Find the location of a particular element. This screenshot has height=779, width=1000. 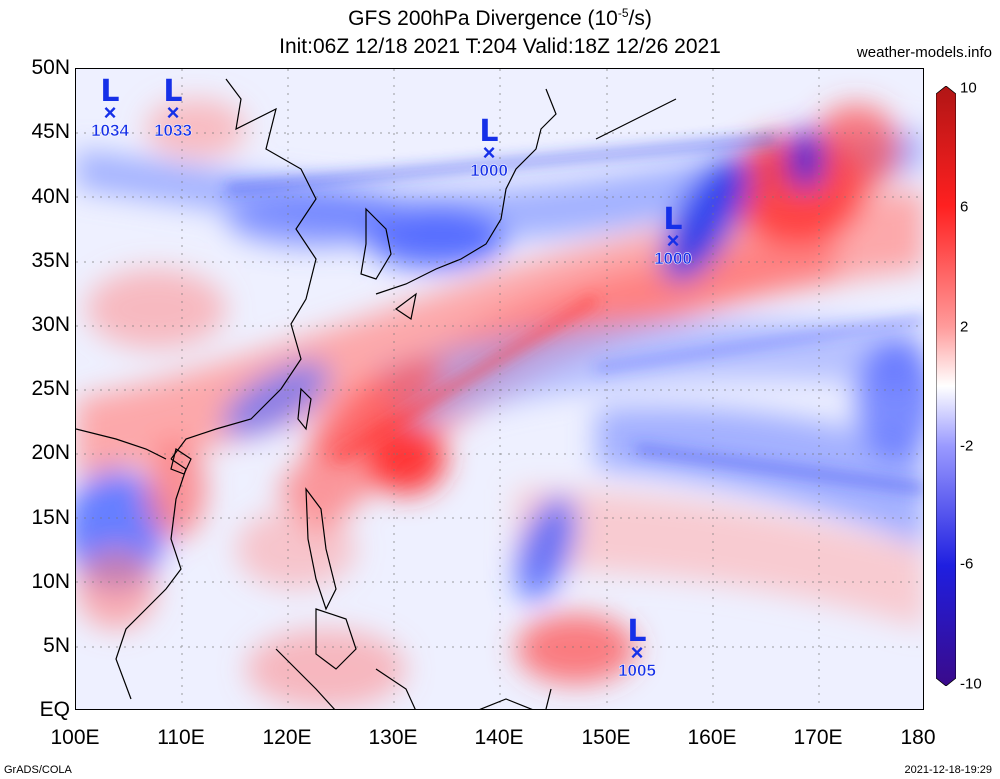

colorbar-label: -2 is located at coordinates (967, 446).